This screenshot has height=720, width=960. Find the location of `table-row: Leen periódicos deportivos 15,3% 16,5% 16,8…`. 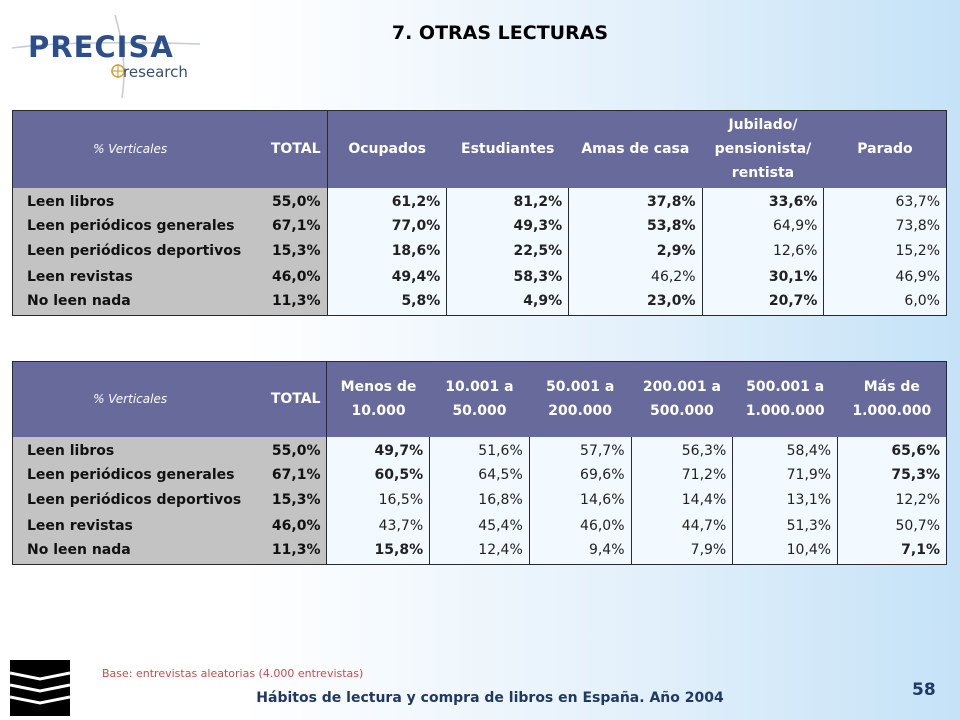

table-row: Leen periódicos deportivos 15,3% 16,5% 16,8… is located at coordinates (479, 500).